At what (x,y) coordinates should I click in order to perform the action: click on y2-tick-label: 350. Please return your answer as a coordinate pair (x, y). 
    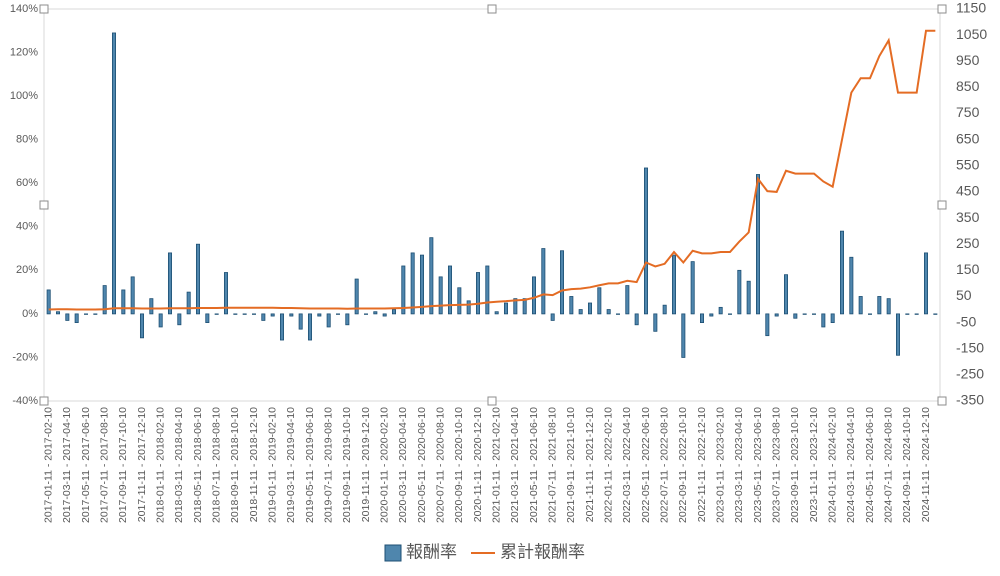
    Looking at the image, I should click on (968, 217).